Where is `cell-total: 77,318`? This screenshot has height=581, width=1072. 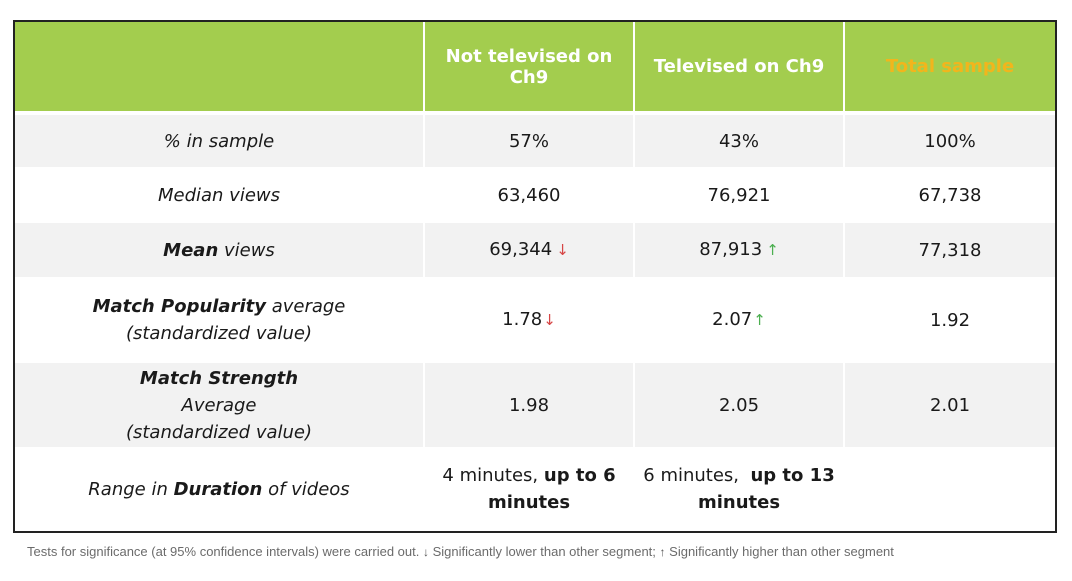 cell-total: 77,318 is located at coordinates (950, 250).